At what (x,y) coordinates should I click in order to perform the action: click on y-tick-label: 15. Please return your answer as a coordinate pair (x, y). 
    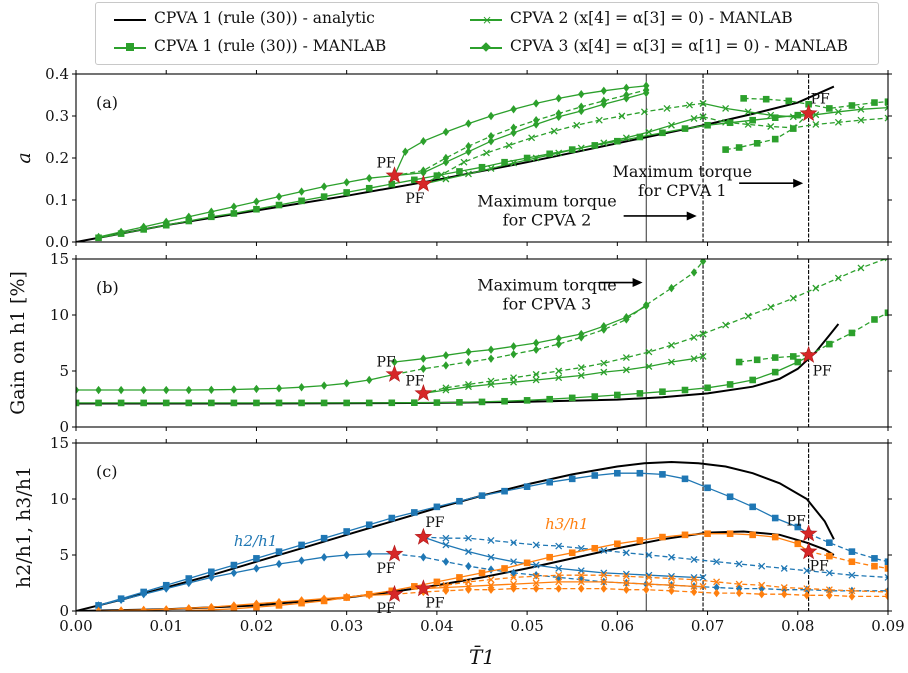
    Looking at the image, I should click on (59, 259).